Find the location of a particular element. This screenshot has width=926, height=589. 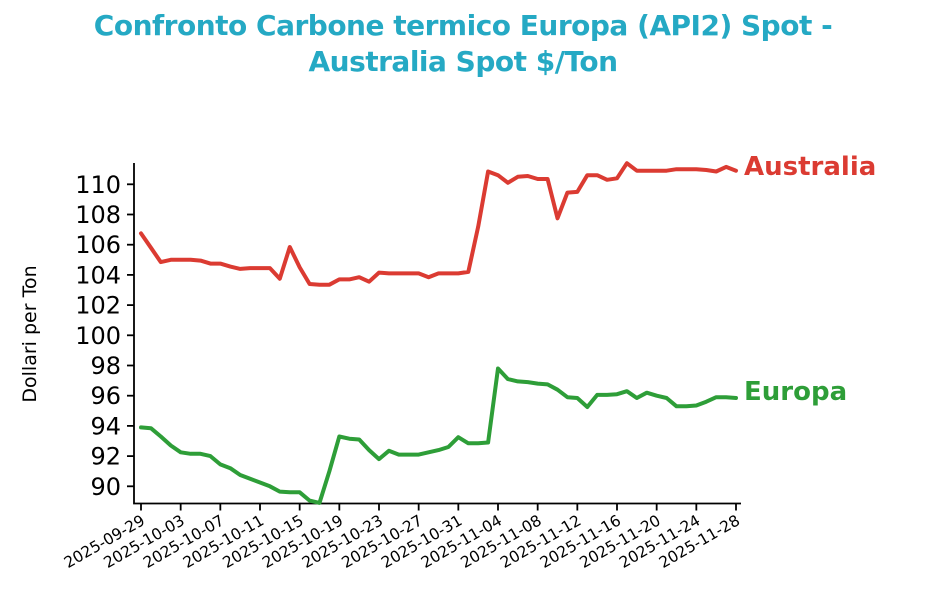

y-tick-label: 92 is located at coordinates (105, 457).